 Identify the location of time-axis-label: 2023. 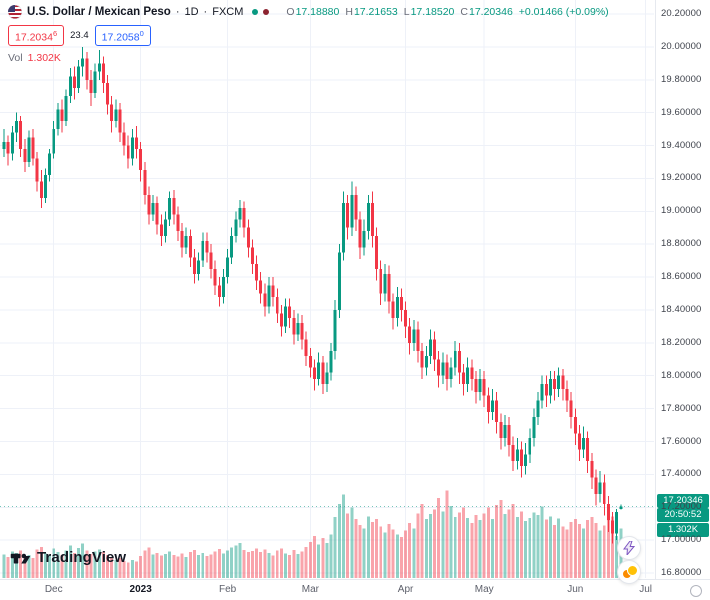
(140, 589).